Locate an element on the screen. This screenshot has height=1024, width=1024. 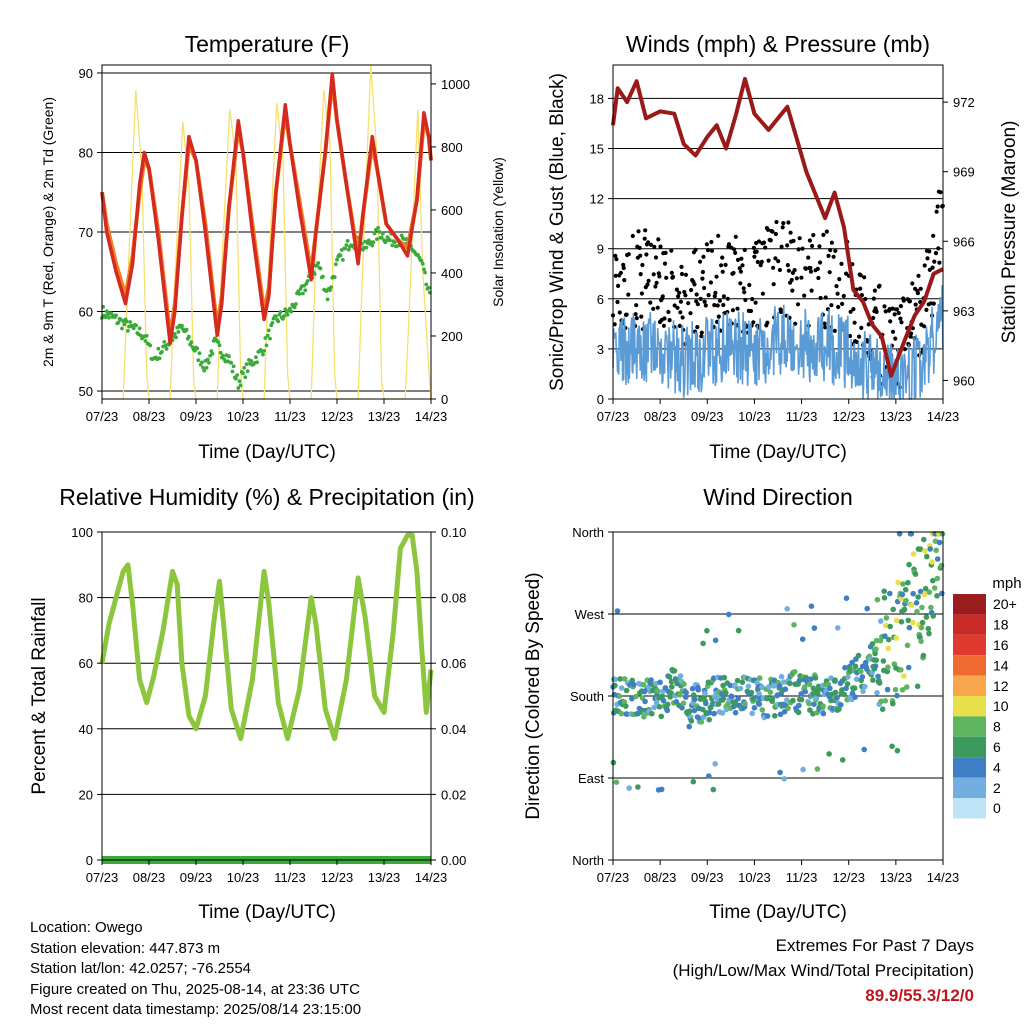
x-tick-label: 14/23 is located at coordinates (431, 877).